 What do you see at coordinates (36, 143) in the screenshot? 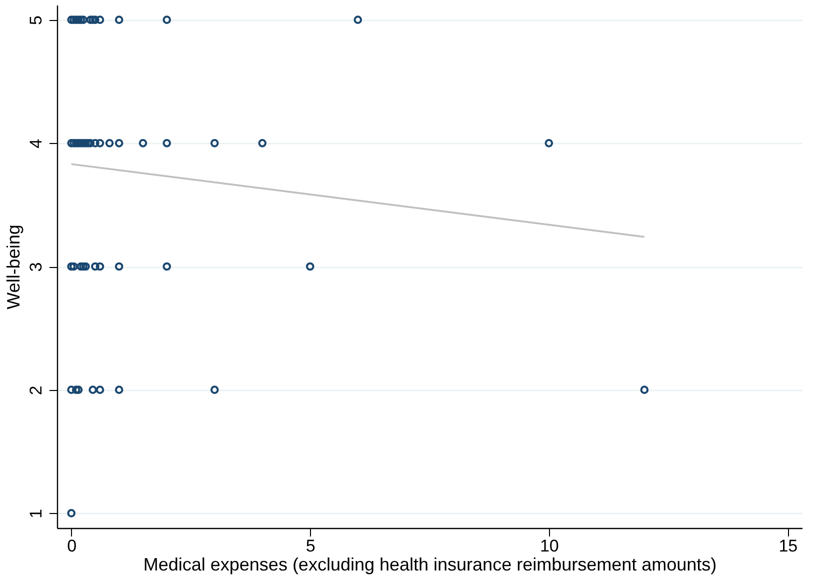
I see `y-tick-label: 4` at bounding box center [36, 143].